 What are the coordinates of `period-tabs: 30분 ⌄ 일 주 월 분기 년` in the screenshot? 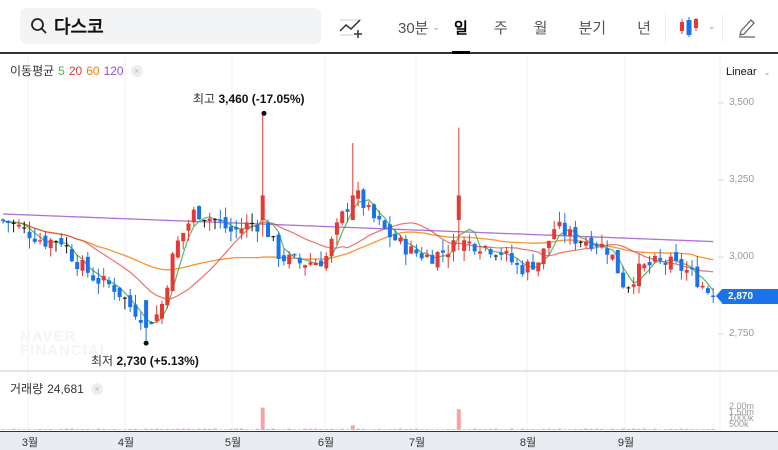 It's located at (524, 27).